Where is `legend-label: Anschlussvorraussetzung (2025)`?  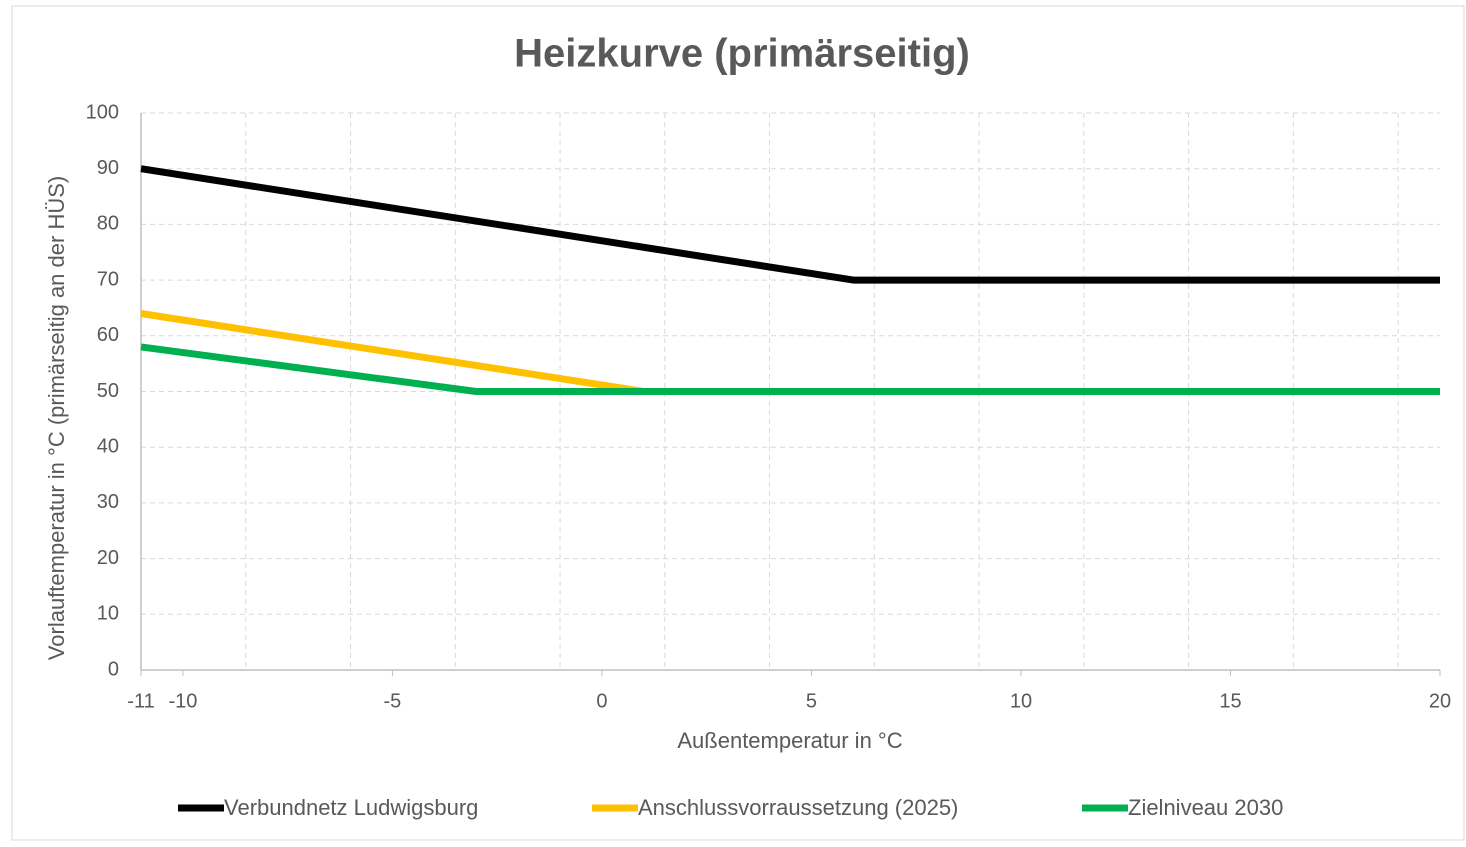 legend-label: Anschlussvorraussetzung (2025) is located at coordinates (798, 807).